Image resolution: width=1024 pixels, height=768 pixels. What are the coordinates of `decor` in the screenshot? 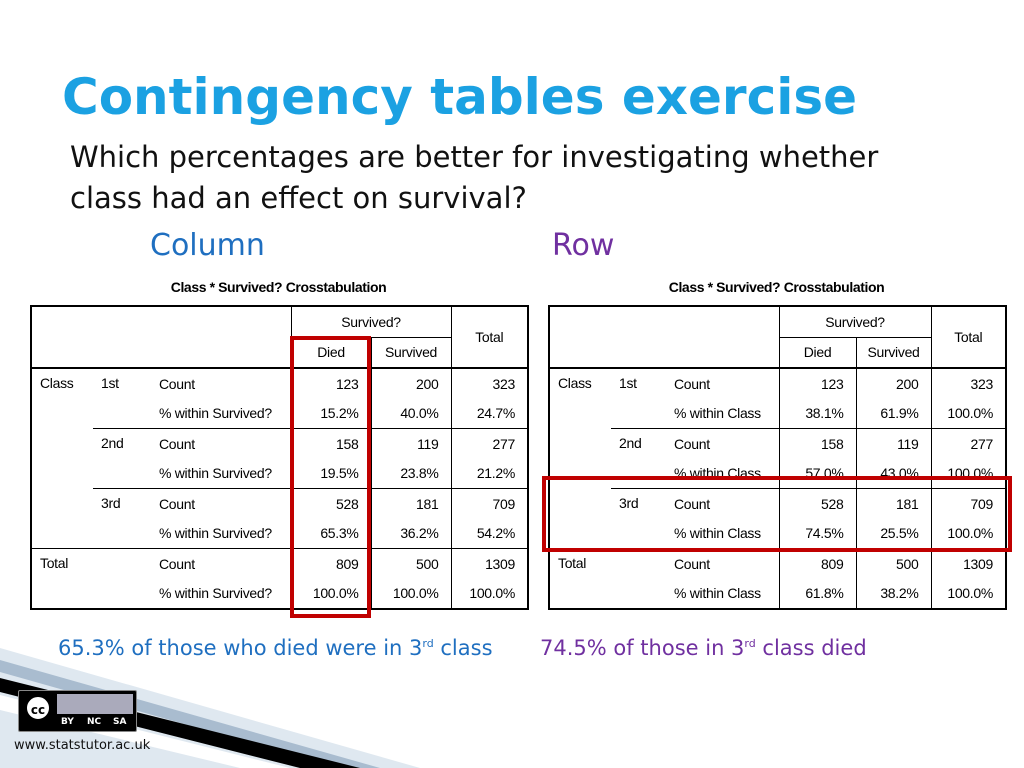 It's located at (210, 708).